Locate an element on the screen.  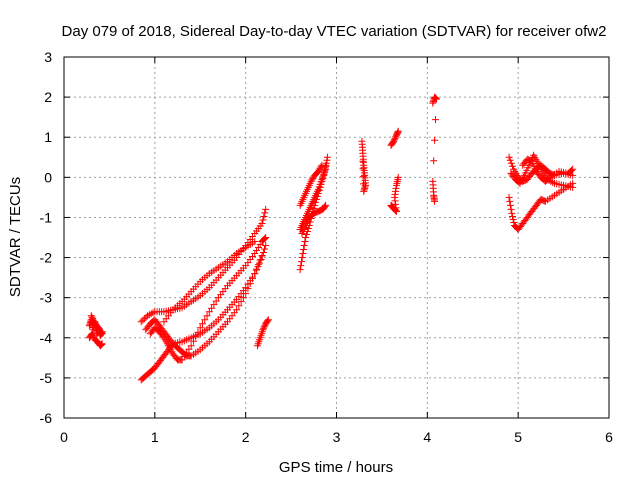
x-tick-label: 4 is located at coordinates (427, 437).